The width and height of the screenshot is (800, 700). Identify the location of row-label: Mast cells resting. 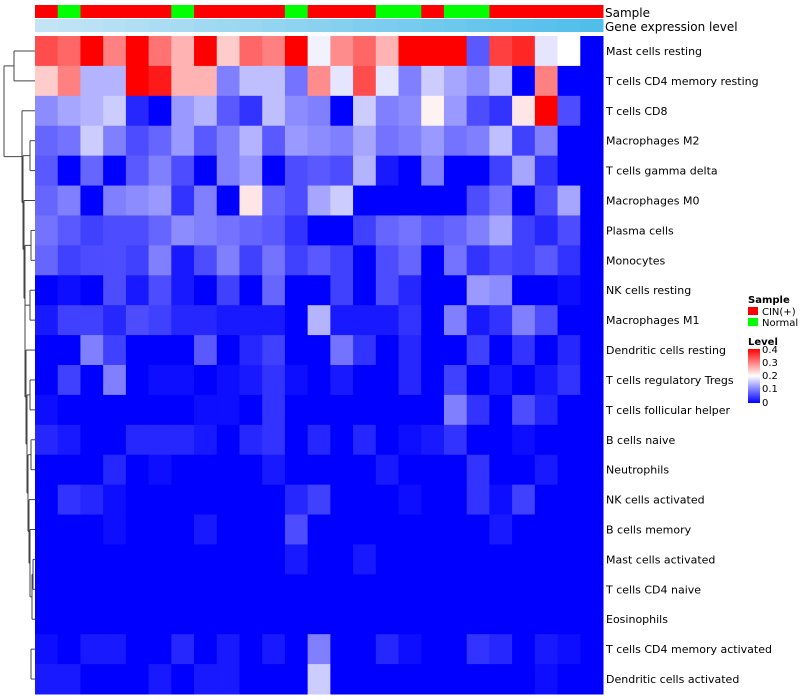
(654, 51).